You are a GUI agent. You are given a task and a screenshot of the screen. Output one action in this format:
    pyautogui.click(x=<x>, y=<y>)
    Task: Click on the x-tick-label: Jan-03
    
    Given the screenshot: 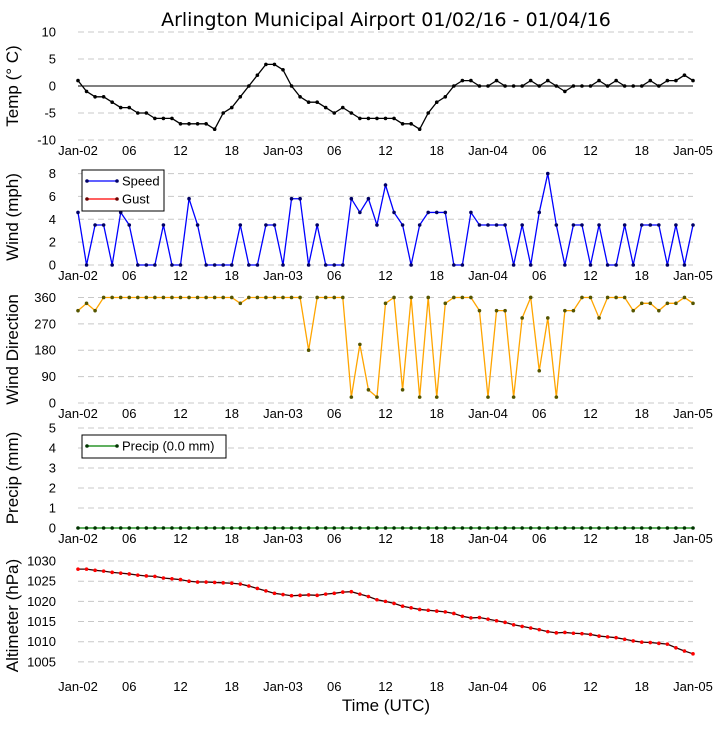 What is the action you would take?
    pyautogui.click(x=283, y=150)
    